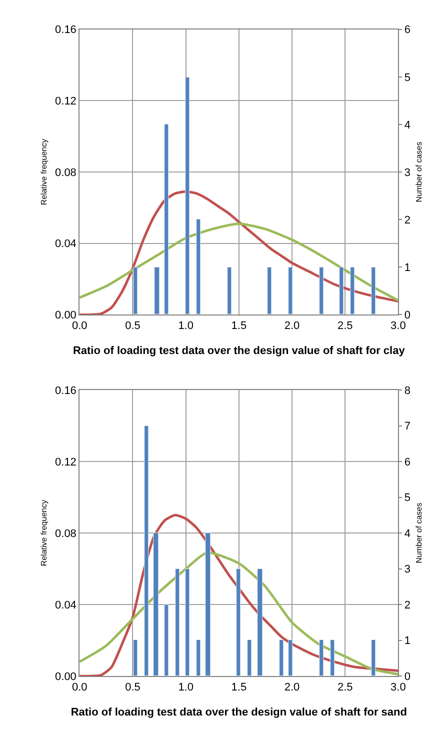 Image resolution: width=447 pixels, height=749 pixels. Describe the element at coordinates (407, 390) in the screenshot. I see `y2-tick-label: 8` at that location.